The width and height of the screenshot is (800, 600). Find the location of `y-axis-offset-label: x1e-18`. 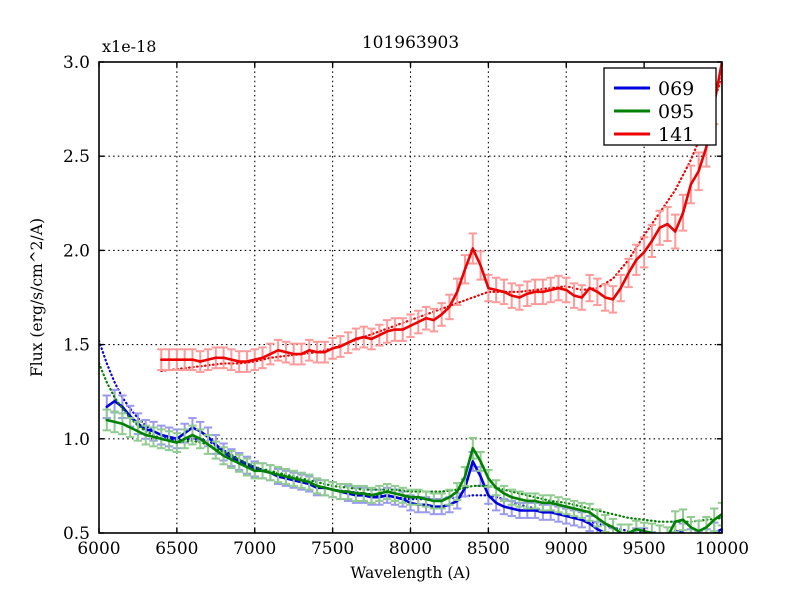

y-axis-offset-label: x1e-18 is located at coordinates (129, 46).